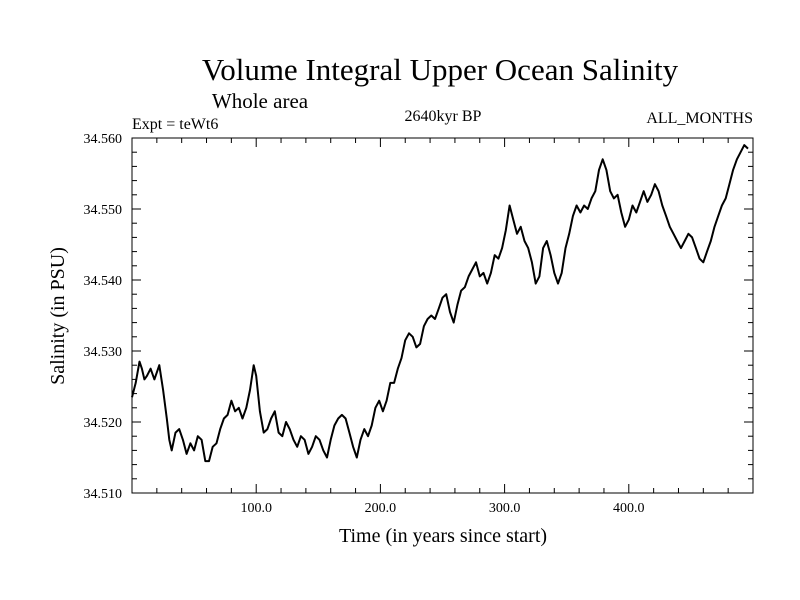 Image resolution: width=800 pixels, height=600 pixels. Describe the element at coordinates (440, 69) in the screenshot. I see `chart-title: Volume Integral Upper Ocean Salinity` at that location.